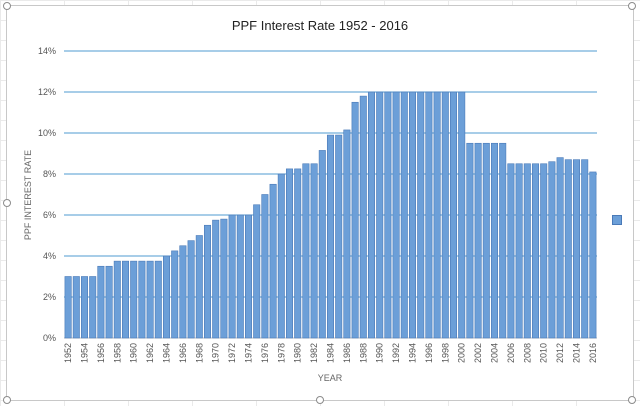 The height and width of the screenshot is (406, 640). What do you see at coordinates (49, 174) in the screenshot?
I see `y-tick-label: 8%` at bounding box center [49, 174].